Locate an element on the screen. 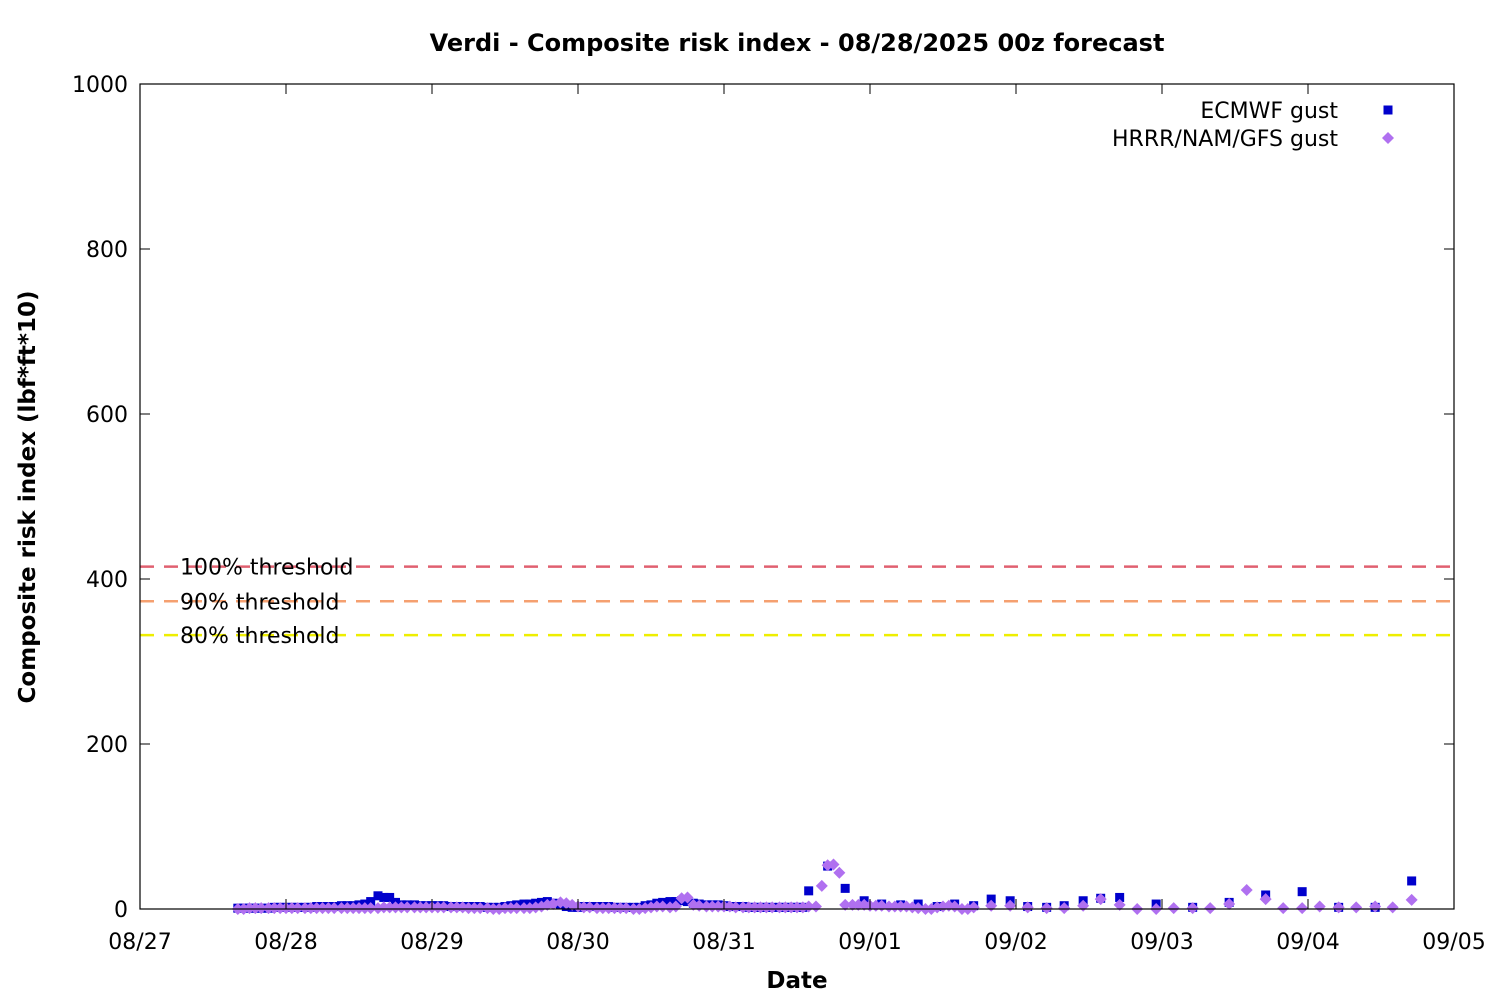  x-axis-label: Date is located at coordinates (796, 981).